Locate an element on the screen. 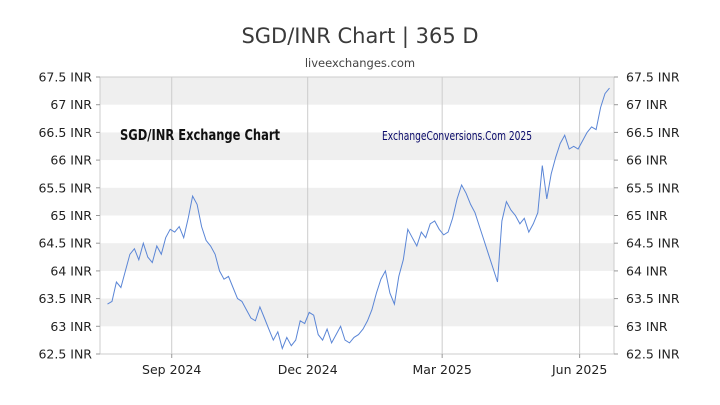 This screenshot has width=720, height=405. y-tick-label-left: 64 INR is located at coordinates (71, 270).